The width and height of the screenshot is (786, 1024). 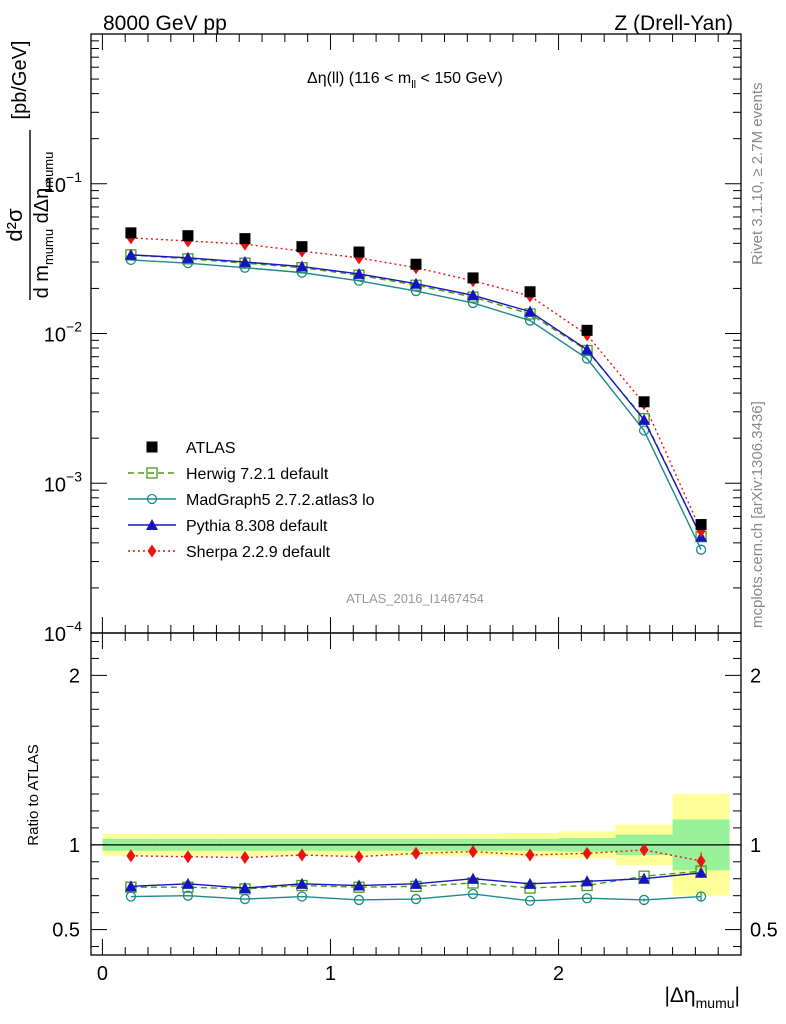 What do you see at coordinates (737, 995) in the screenshot?
I see `x-label-tail: |` at bounding box center [737, 995].